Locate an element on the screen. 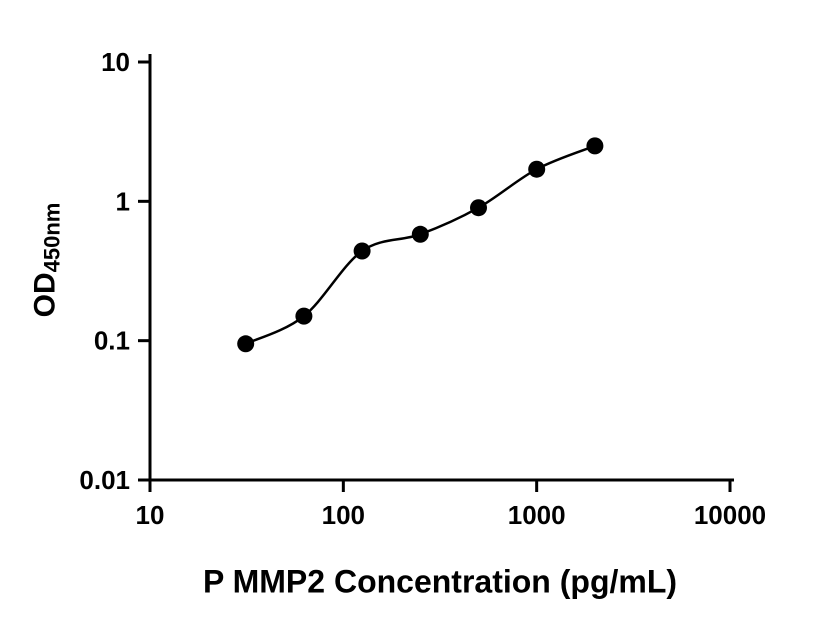 Image resolution: width=816 pixels, height=640 pixels. y-axis-title: OD450nm is located at coordinates (47, 260).